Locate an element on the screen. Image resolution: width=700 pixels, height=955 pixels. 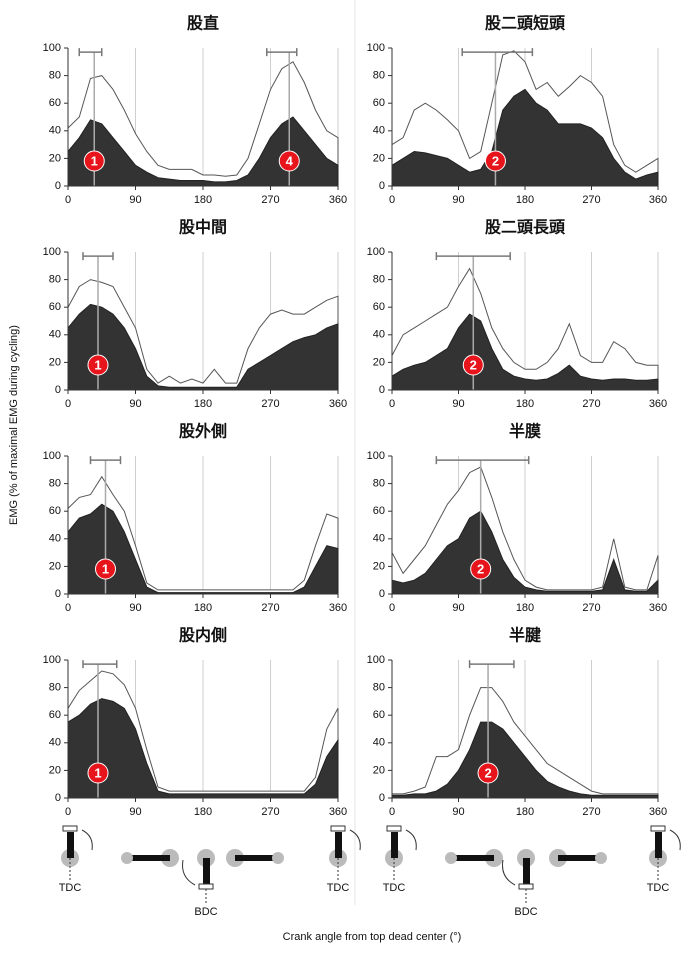
panel-title: 股内側 is located at coordinates (203, 635).